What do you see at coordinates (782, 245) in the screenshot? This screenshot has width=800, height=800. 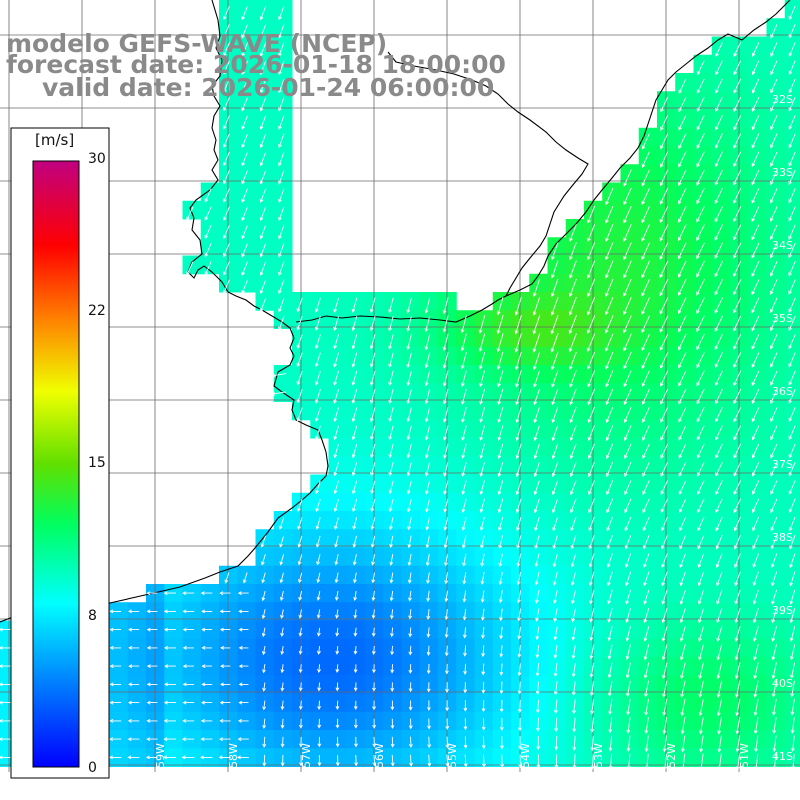 I see `lat-label-34s: 34S` at bounding box center [782, 245].